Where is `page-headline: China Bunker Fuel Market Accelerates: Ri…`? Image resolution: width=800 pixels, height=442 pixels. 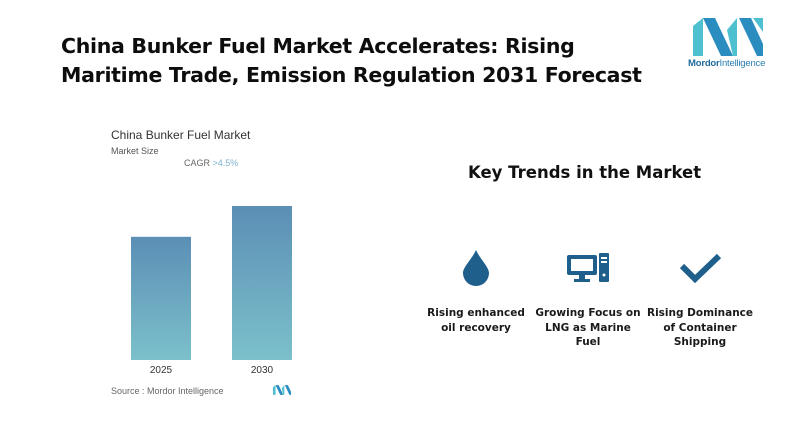
page-headline: China Bunker Fuel Market Accelerates: Ri… is located at coordinates (351, 60).